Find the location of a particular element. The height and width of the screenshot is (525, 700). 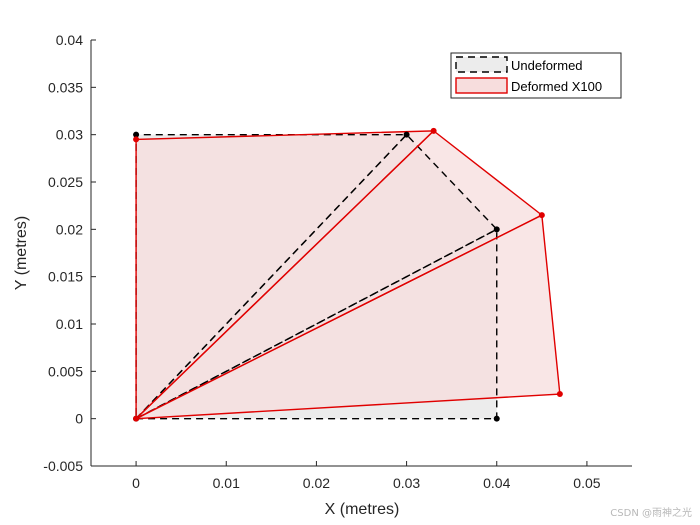

legend-swatch-undeformed is located at coordinates (481, 64).